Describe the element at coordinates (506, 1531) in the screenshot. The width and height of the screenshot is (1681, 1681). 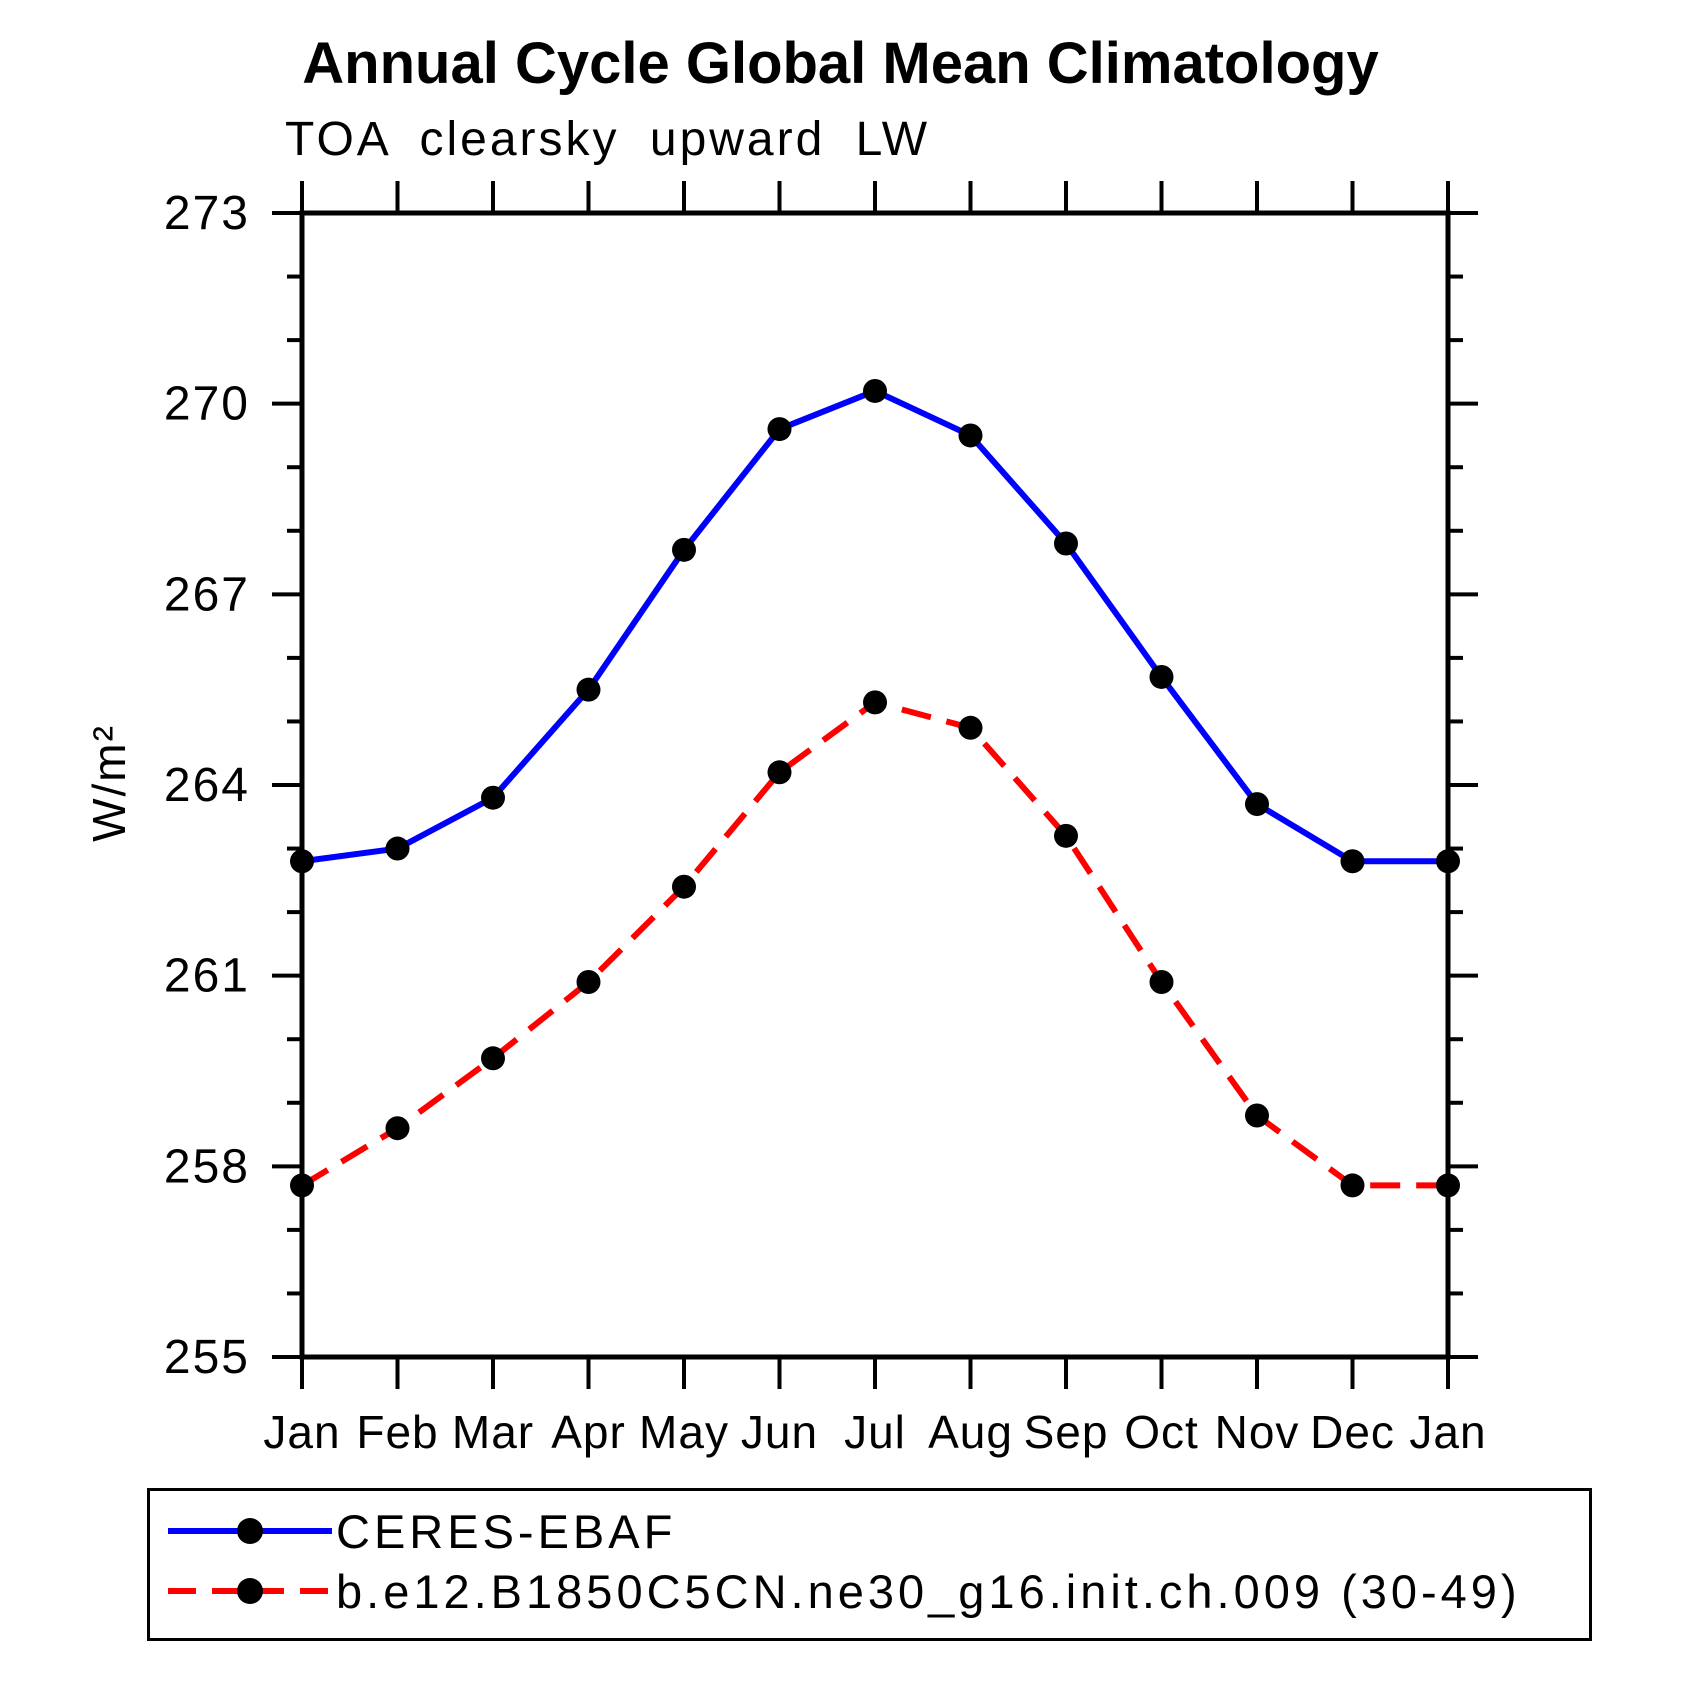
I see `legend-label-ceres-ebaf: CERES-EBAF` at that location.